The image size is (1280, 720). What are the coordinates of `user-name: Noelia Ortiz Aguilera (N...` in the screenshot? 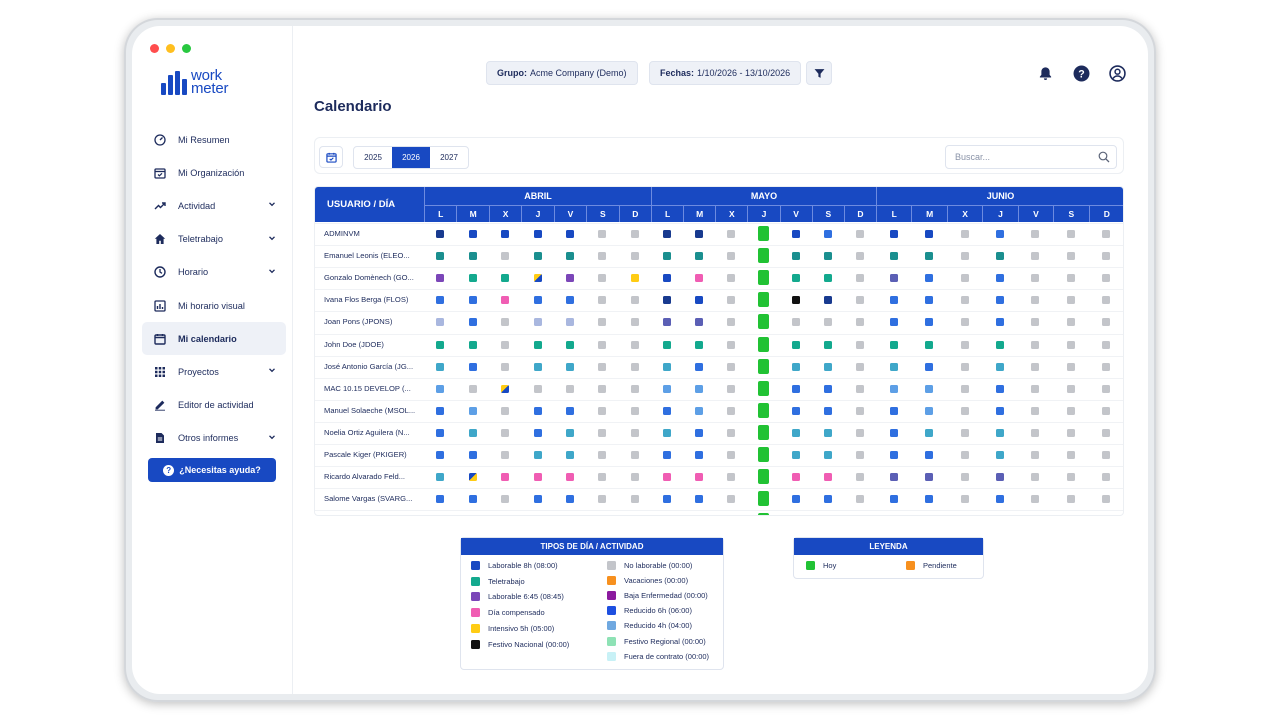 It's located at (367, 432).